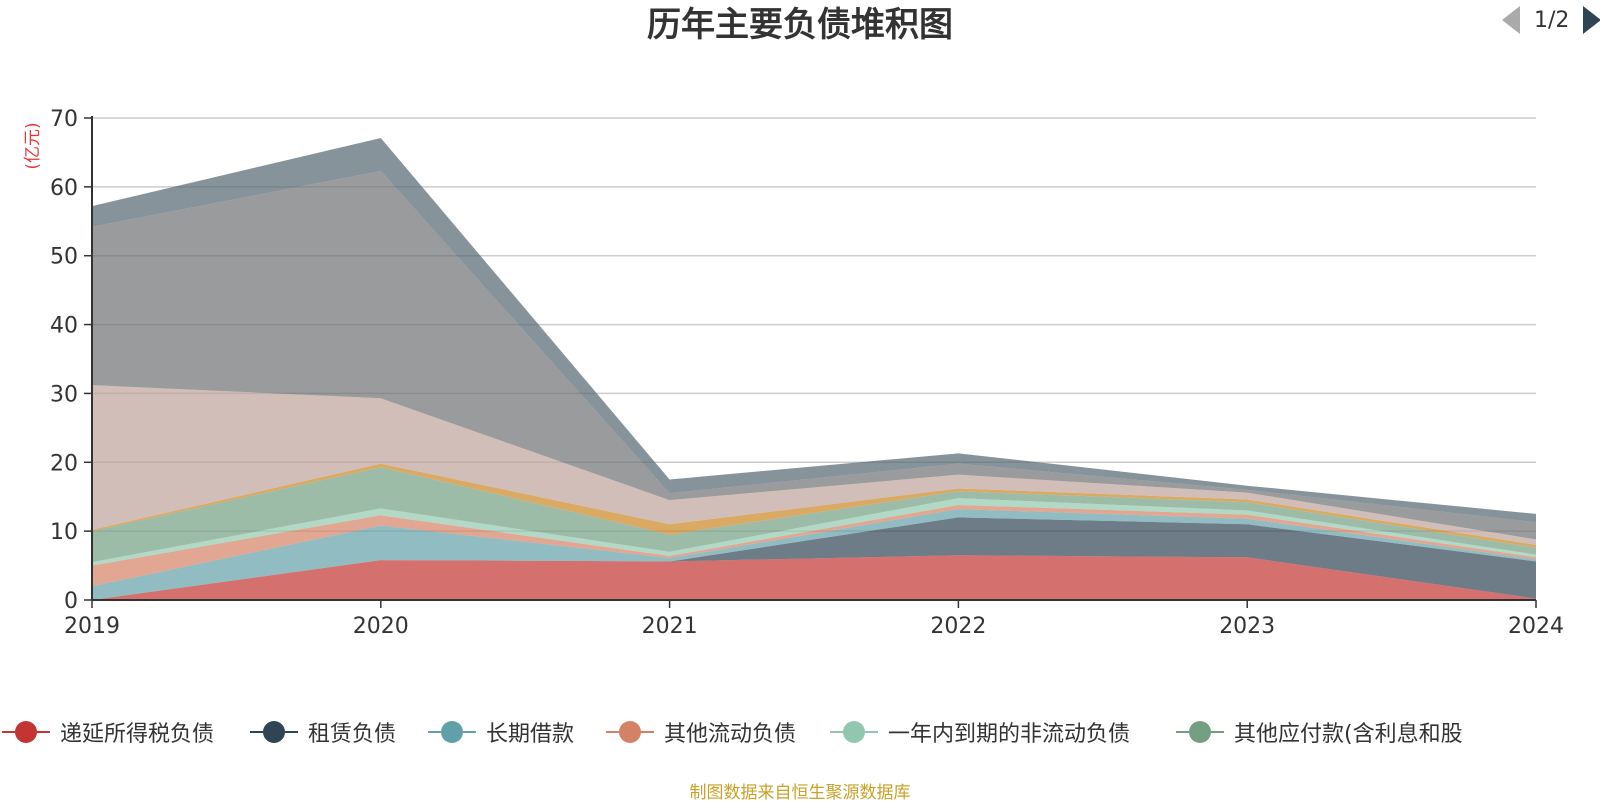 This screenshot has width=1600, height=803. Describe the element at coordinates (958, 626) in the screenshot. I see `x-tick-label: 2022` at that location.